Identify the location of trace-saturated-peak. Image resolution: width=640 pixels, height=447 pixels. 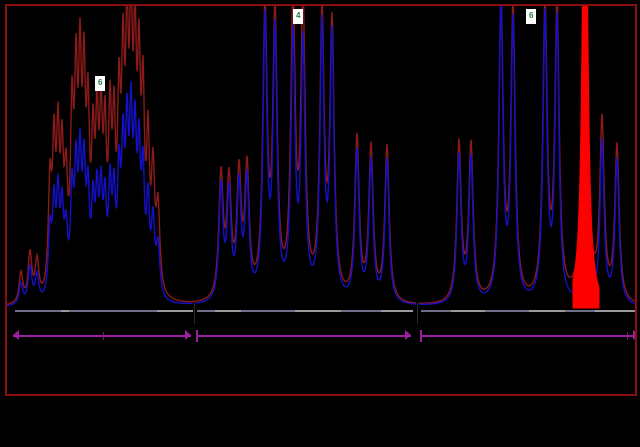
(586, 157).